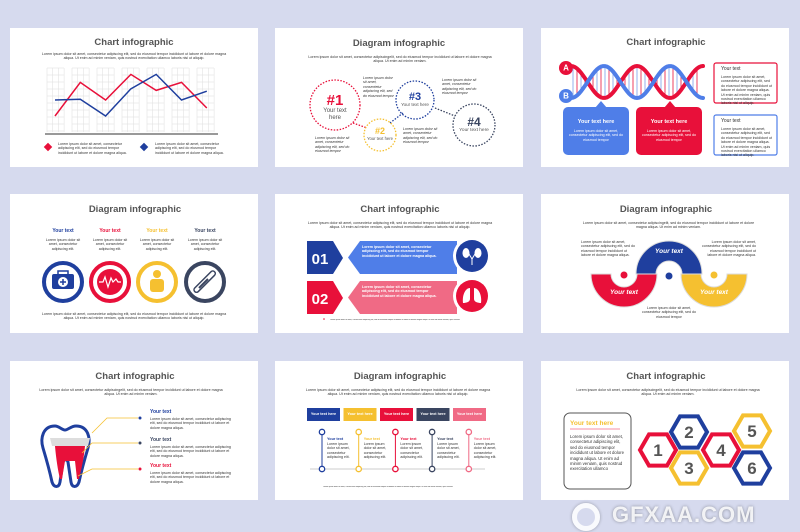 This screenshot has width=800, height=532. What do you see at coordinates (714, 292) in the screenshot?
I see `arc-label-yellow: Your text` at bounding box center [714, 292].